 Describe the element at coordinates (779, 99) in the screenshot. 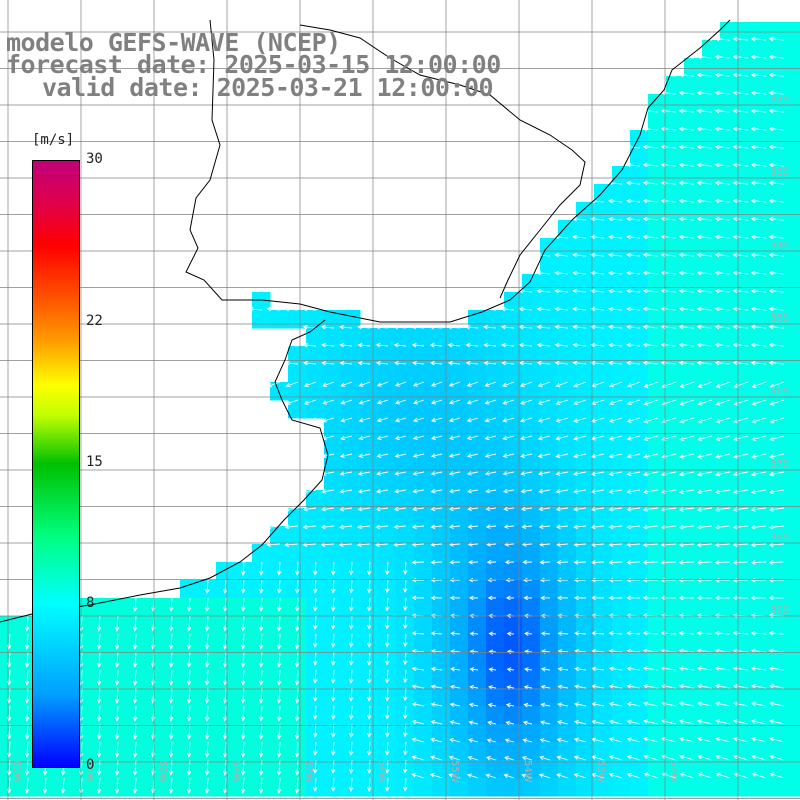

I see `lat-label: 32S` at that location.